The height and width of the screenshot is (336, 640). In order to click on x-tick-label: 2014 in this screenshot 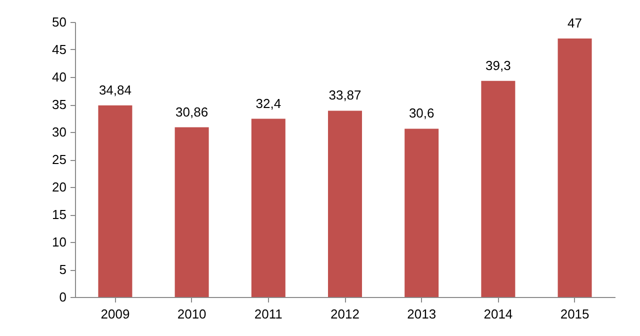, I will do `click(498, 314)`.